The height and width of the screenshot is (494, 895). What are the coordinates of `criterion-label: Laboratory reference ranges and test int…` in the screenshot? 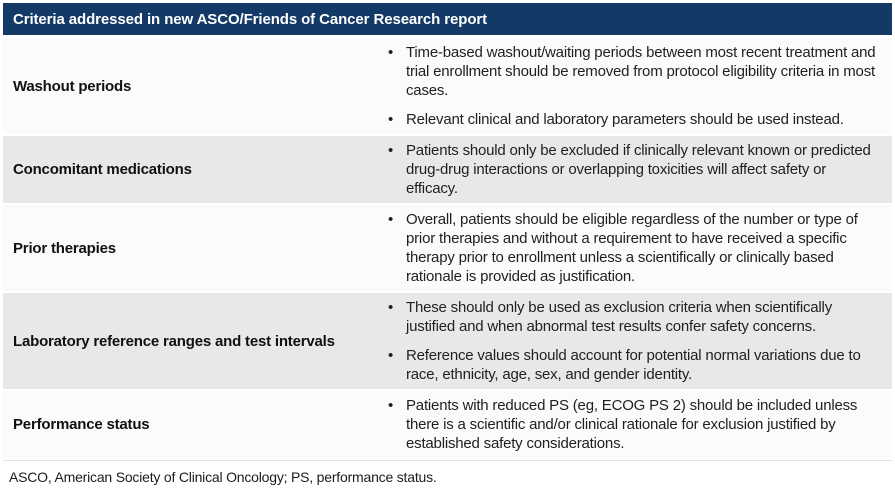 It's located at (174, 341).